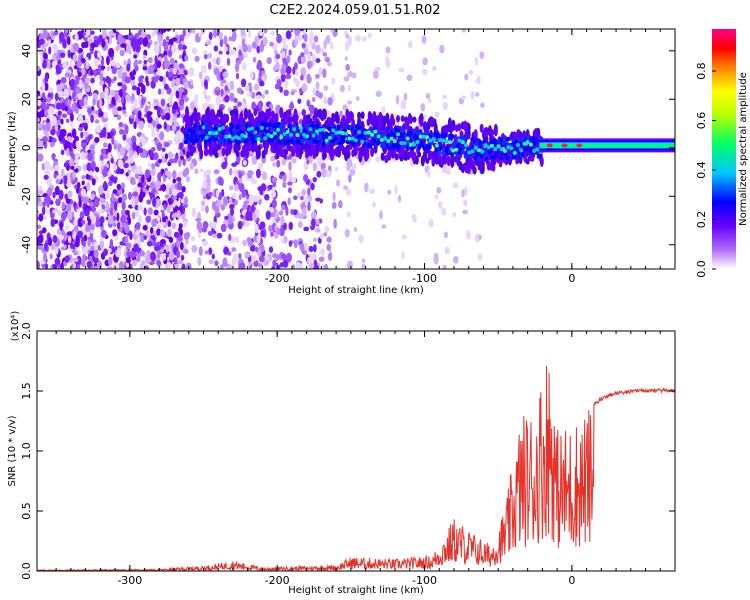 Image resolution: width=750 pixels, height=600 pixels. I want to click on tone-band-peak, so click(549, 145).